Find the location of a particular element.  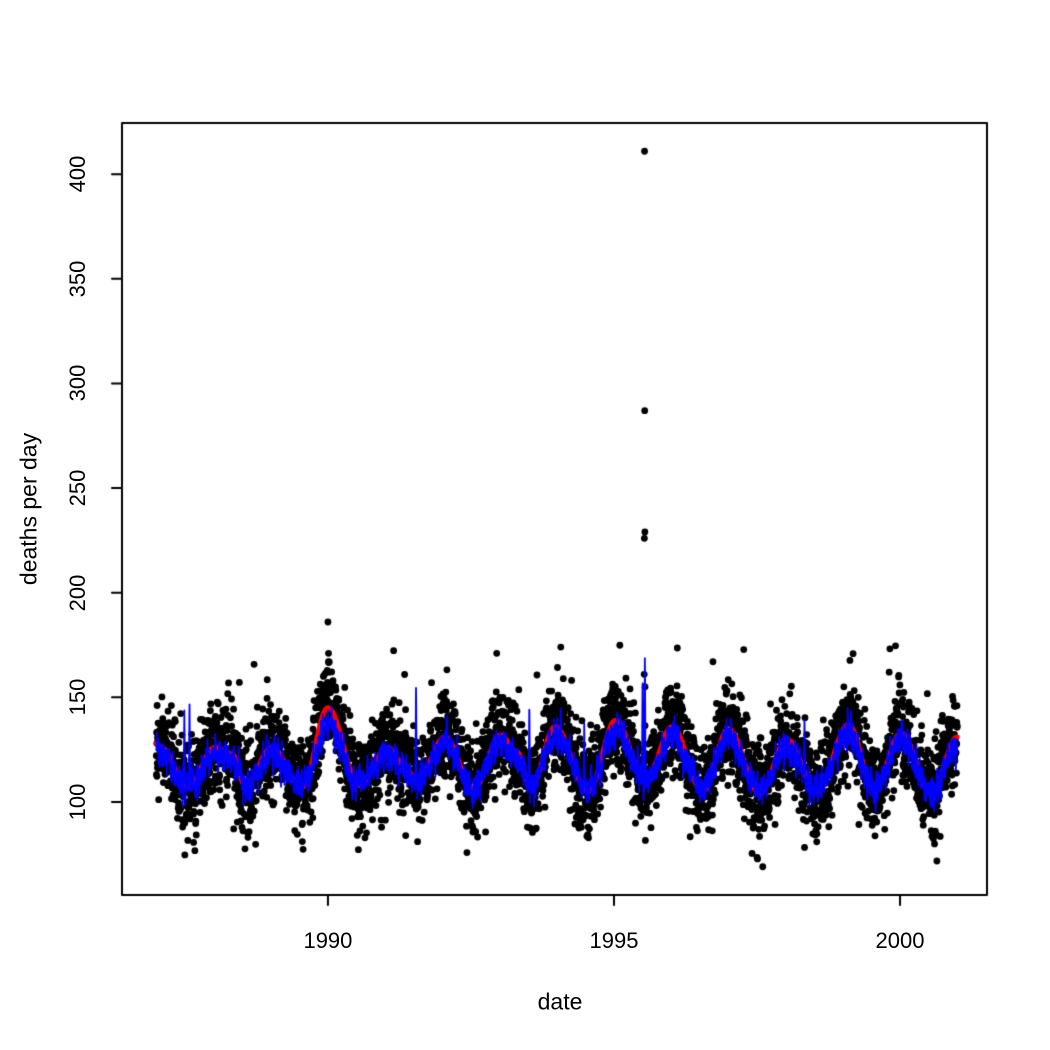

x-tick-label: 2000 is located at coordinates (900, 940).